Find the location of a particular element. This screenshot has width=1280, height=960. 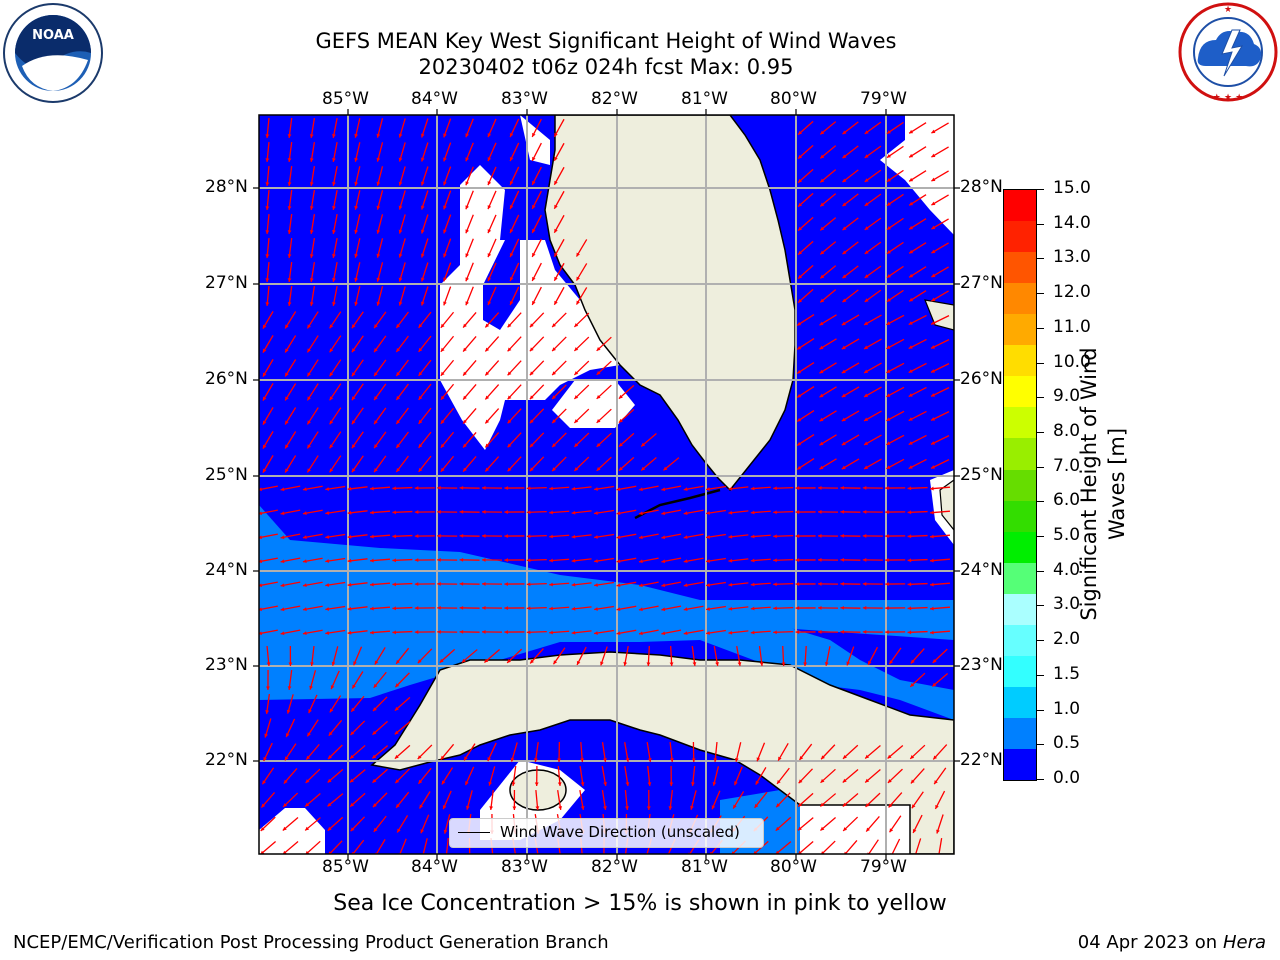

lat-label-right-27n: 27°N is located at coordinates (981, 283).